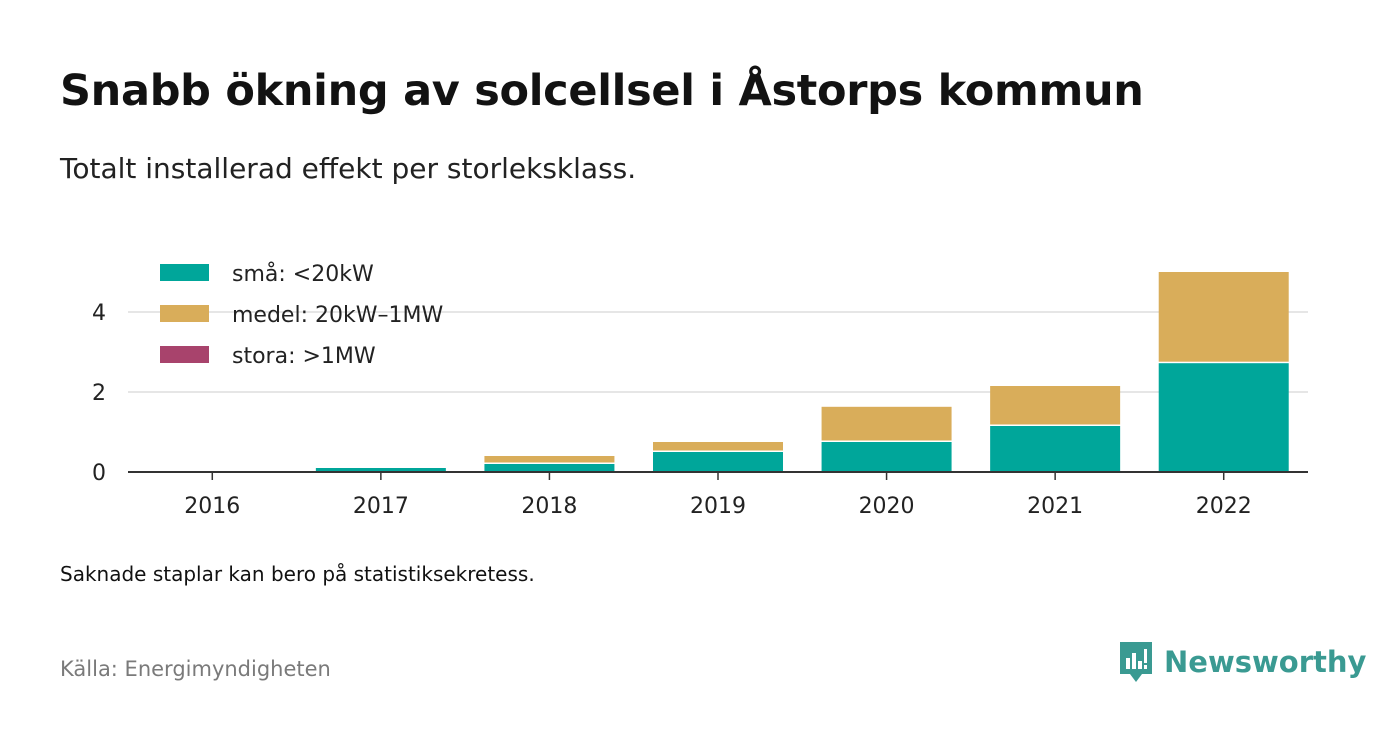  What do you see at coordinates (718, 506) in the screenshot?
I see `x-tick-label: 2019` at bounding box center [718, 506].